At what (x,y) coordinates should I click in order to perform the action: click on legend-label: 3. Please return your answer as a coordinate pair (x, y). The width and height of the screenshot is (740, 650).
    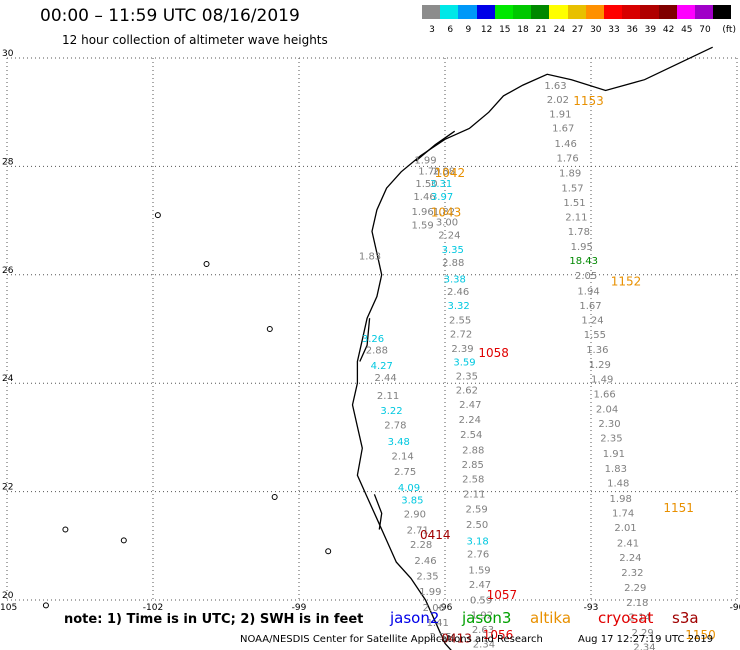
    Looking at the image, I should click on (432, 30).